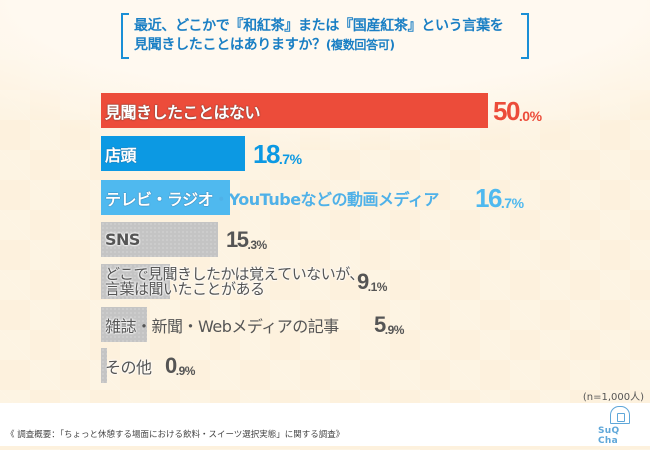  What do you see at coordinates (183, 112) in the screenshot?
I see `bar-label: 見聞きしたことはない` at bounding box center [183, 112].